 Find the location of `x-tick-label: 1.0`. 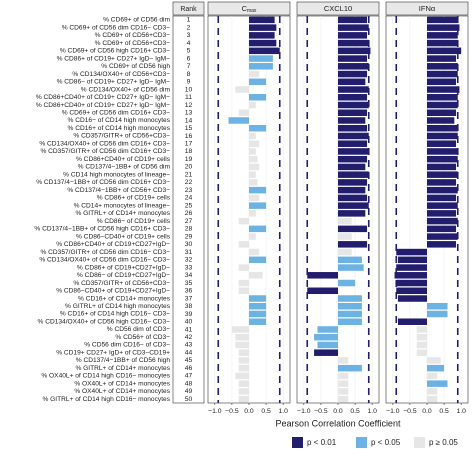

x-tick-label: 1.0 is located at coordinates (283, 411).